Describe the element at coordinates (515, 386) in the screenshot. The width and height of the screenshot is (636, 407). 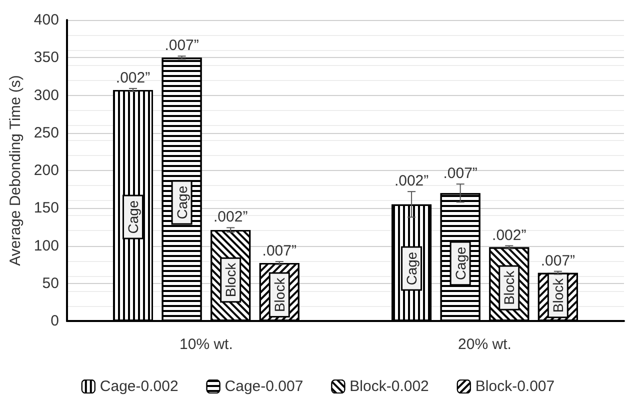
I see `legend-label: Block-0.007` at that location.